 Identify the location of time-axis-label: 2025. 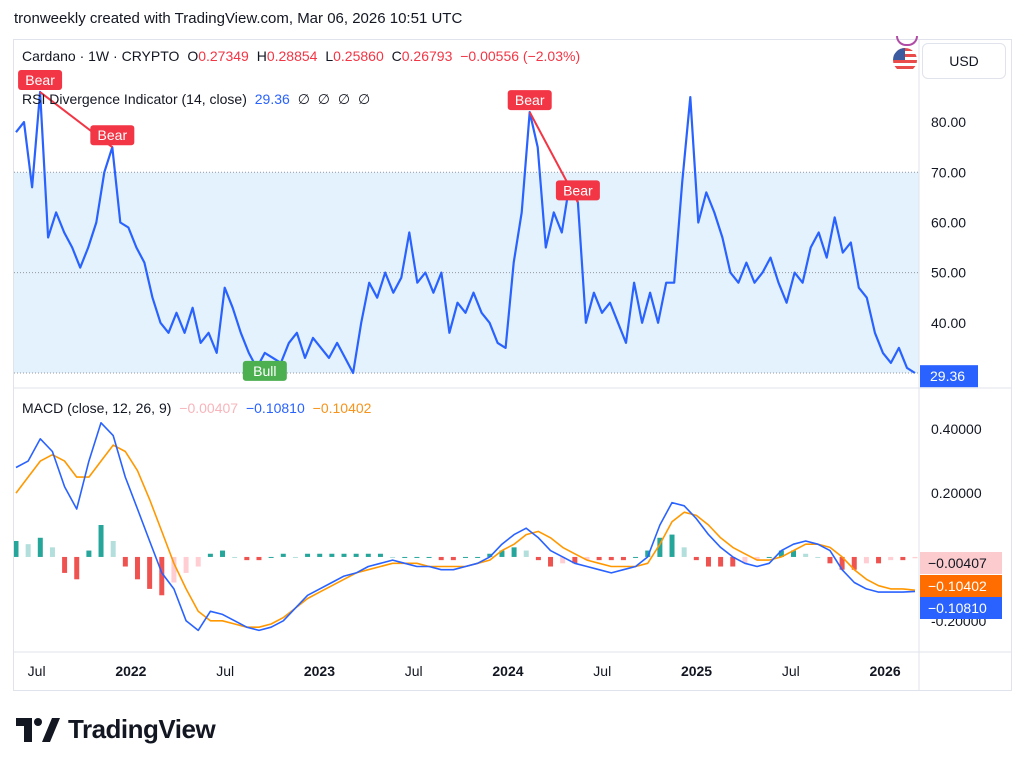
(696, 671).